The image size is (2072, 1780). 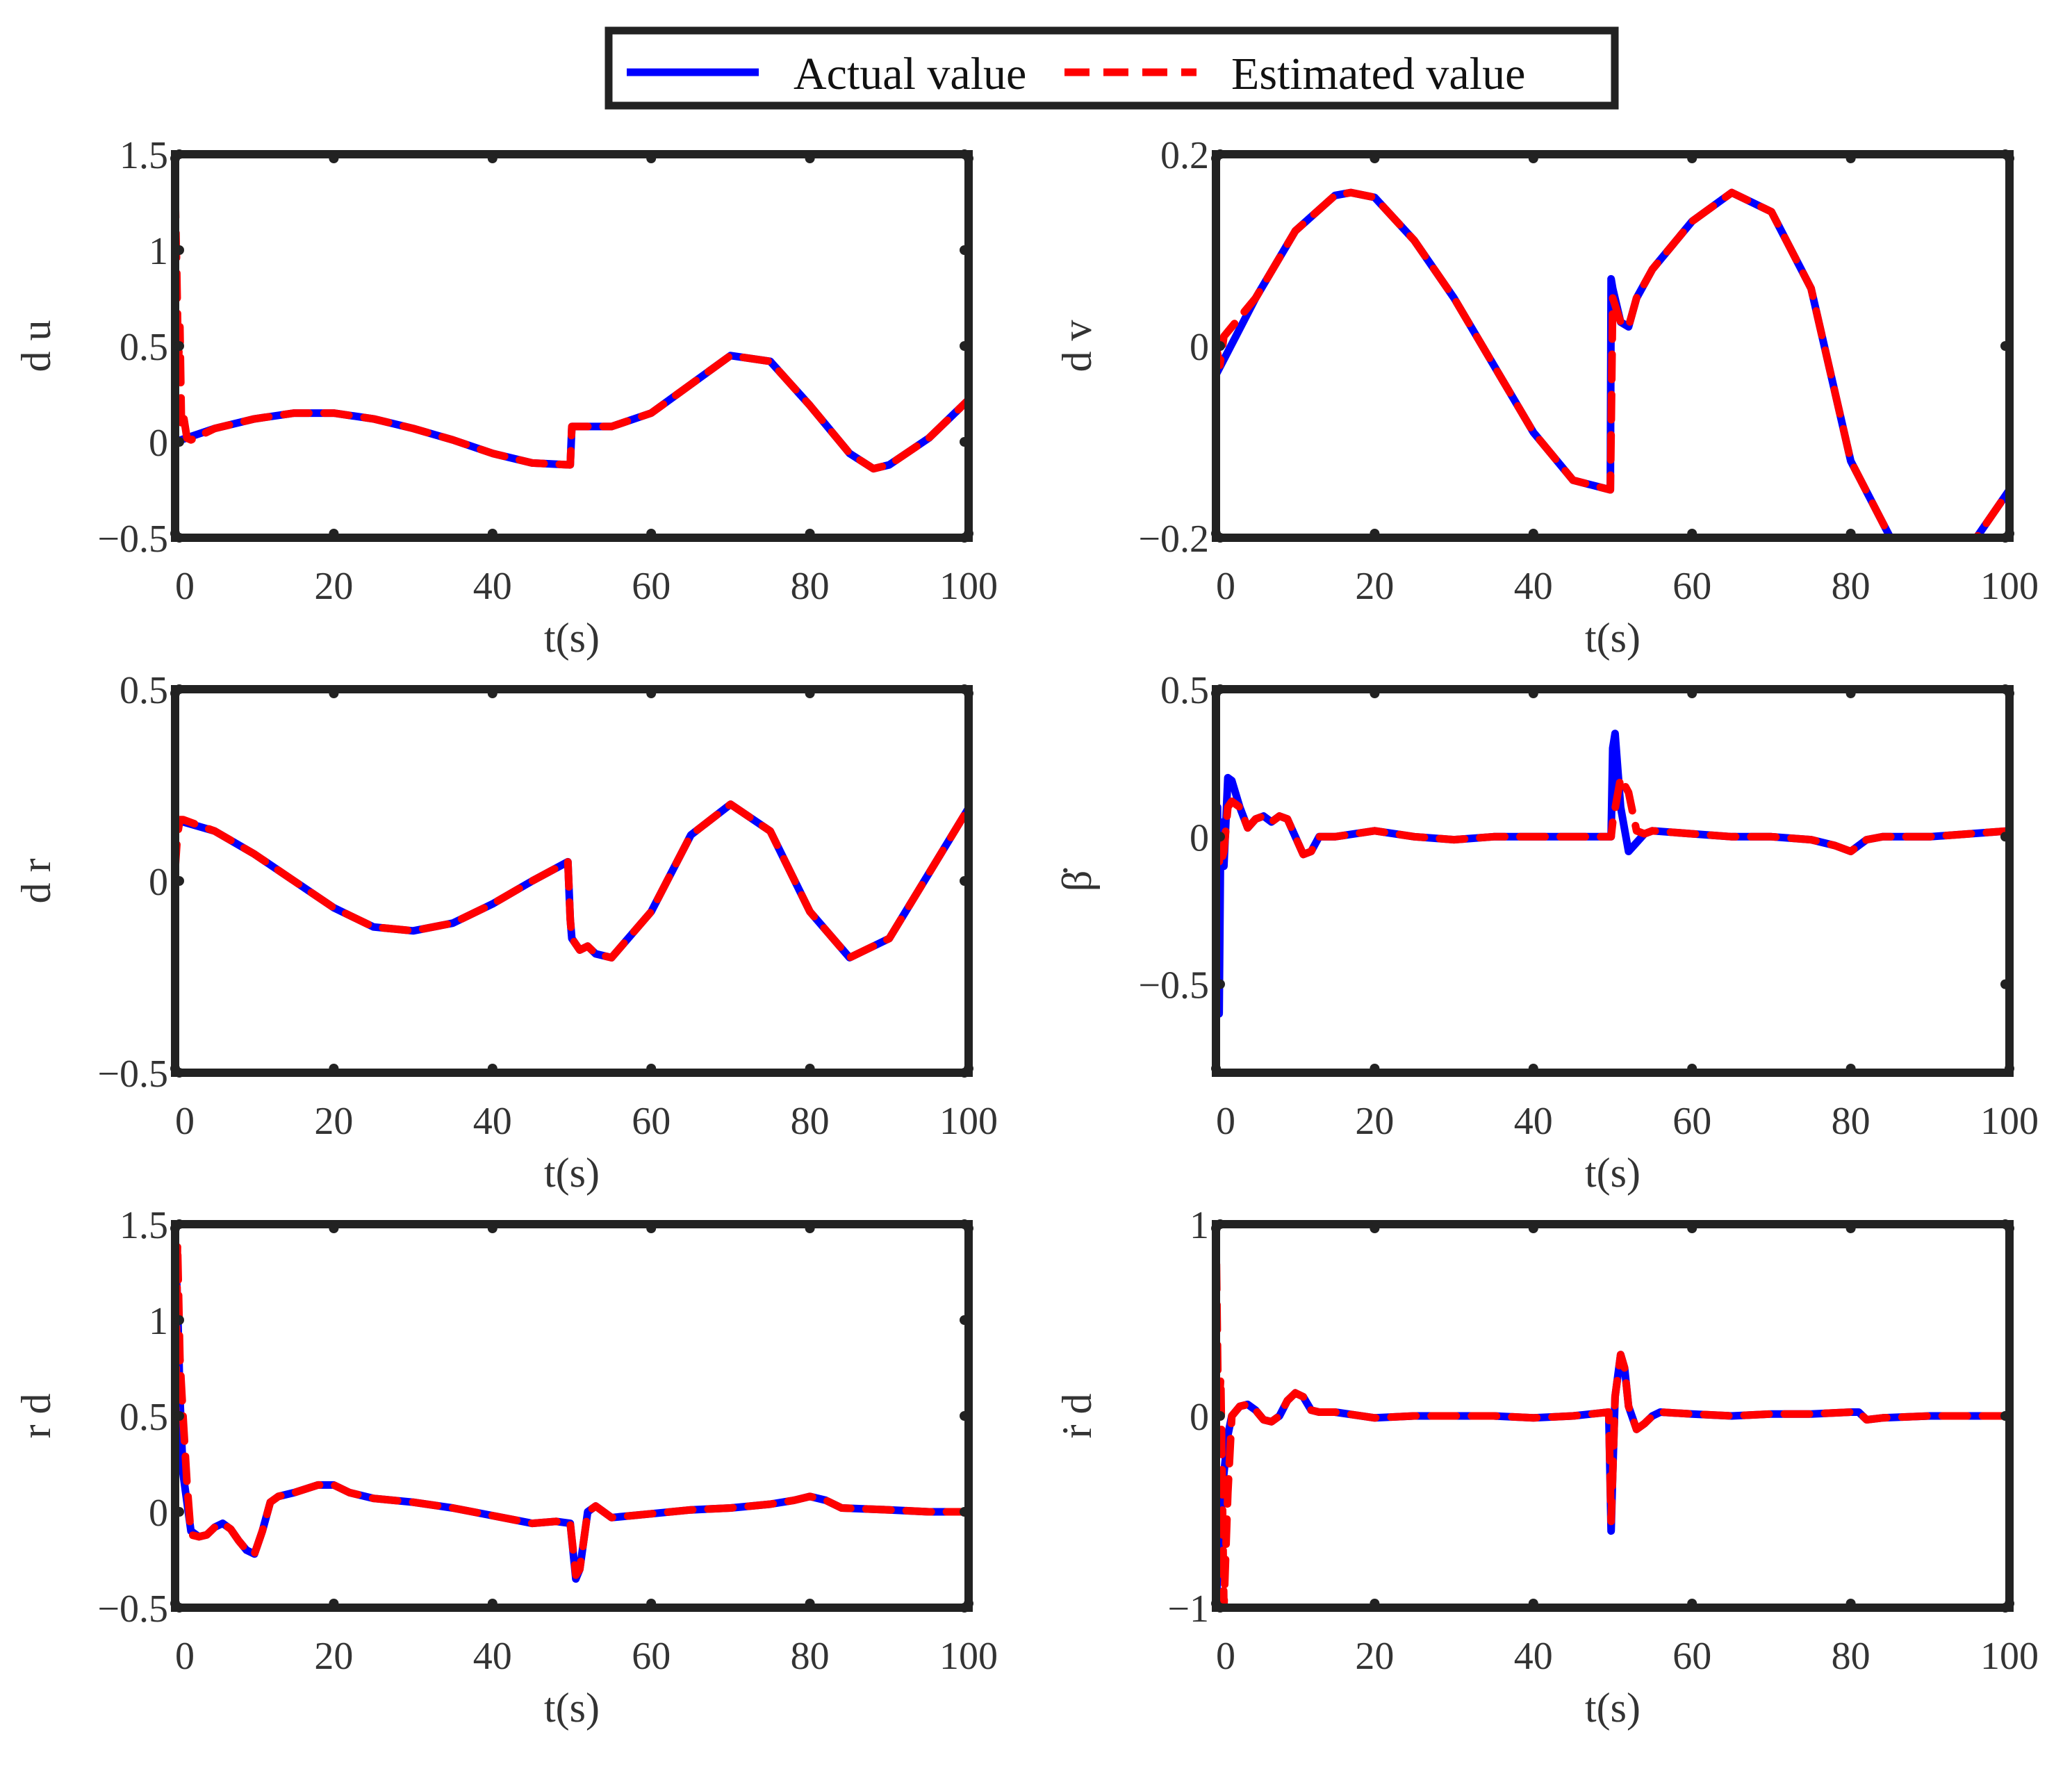 What do you see at coordinates (1378, 74) in the screenshot?
I see `legend-label-estimated: Estimated value` at bounding box center [1378, 74].